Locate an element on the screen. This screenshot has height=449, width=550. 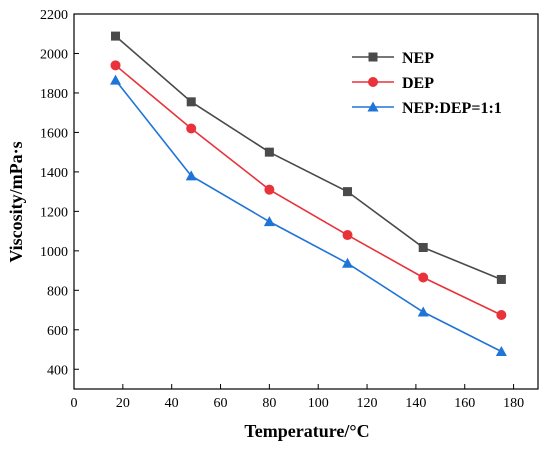
y-tick-label: 1800 is located at coordinates (54, 94).